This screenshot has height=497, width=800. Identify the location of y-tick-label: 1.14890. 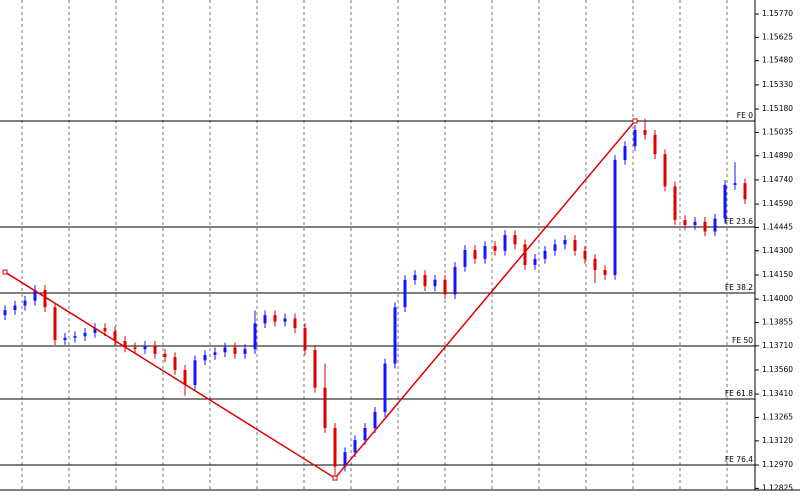
(777, 155).